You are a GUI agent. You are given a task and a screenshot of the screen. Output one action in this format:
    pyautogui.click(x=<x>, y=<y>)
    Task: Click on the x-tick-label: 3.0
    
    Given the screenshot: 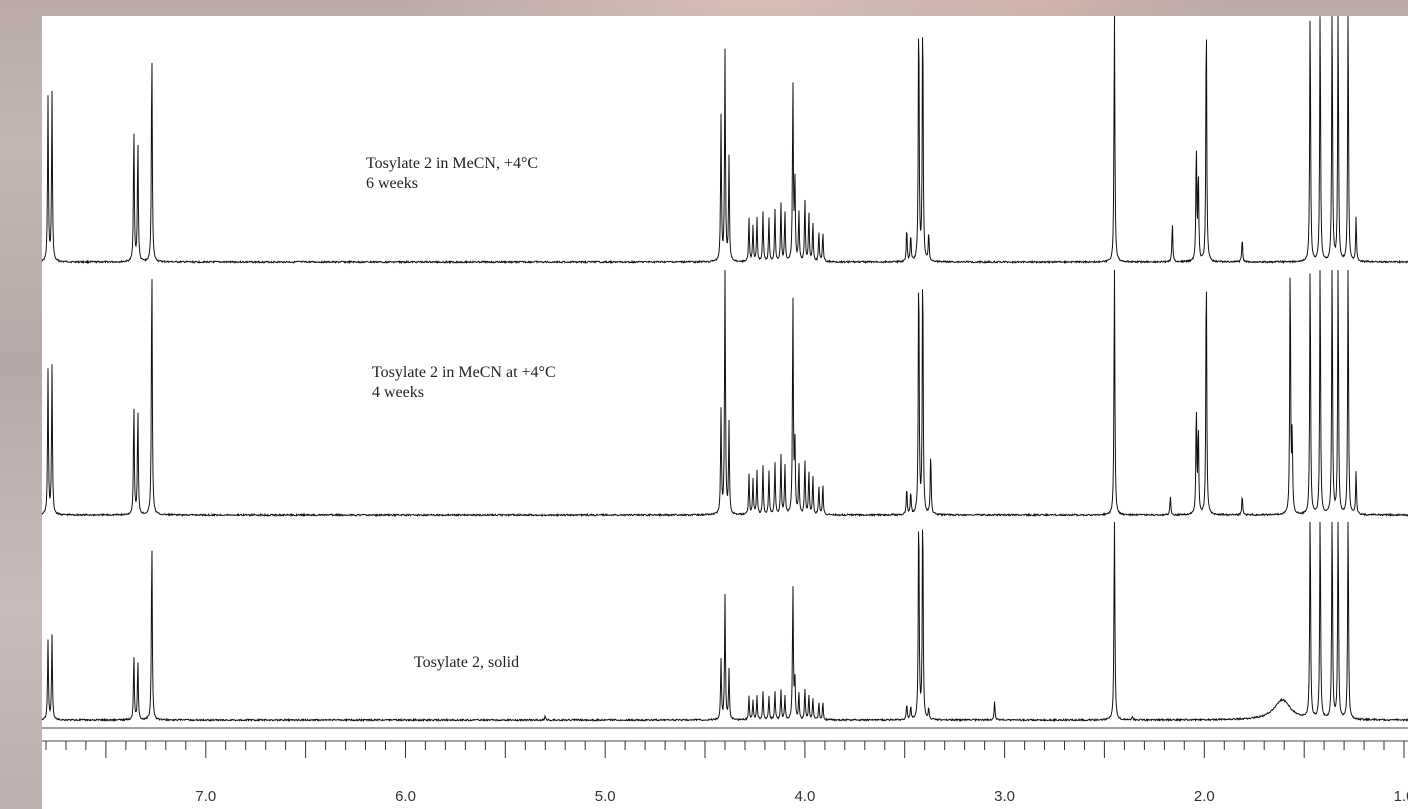 What is the action you would take?
    pyautogui.click(x=1004, y=796)
    